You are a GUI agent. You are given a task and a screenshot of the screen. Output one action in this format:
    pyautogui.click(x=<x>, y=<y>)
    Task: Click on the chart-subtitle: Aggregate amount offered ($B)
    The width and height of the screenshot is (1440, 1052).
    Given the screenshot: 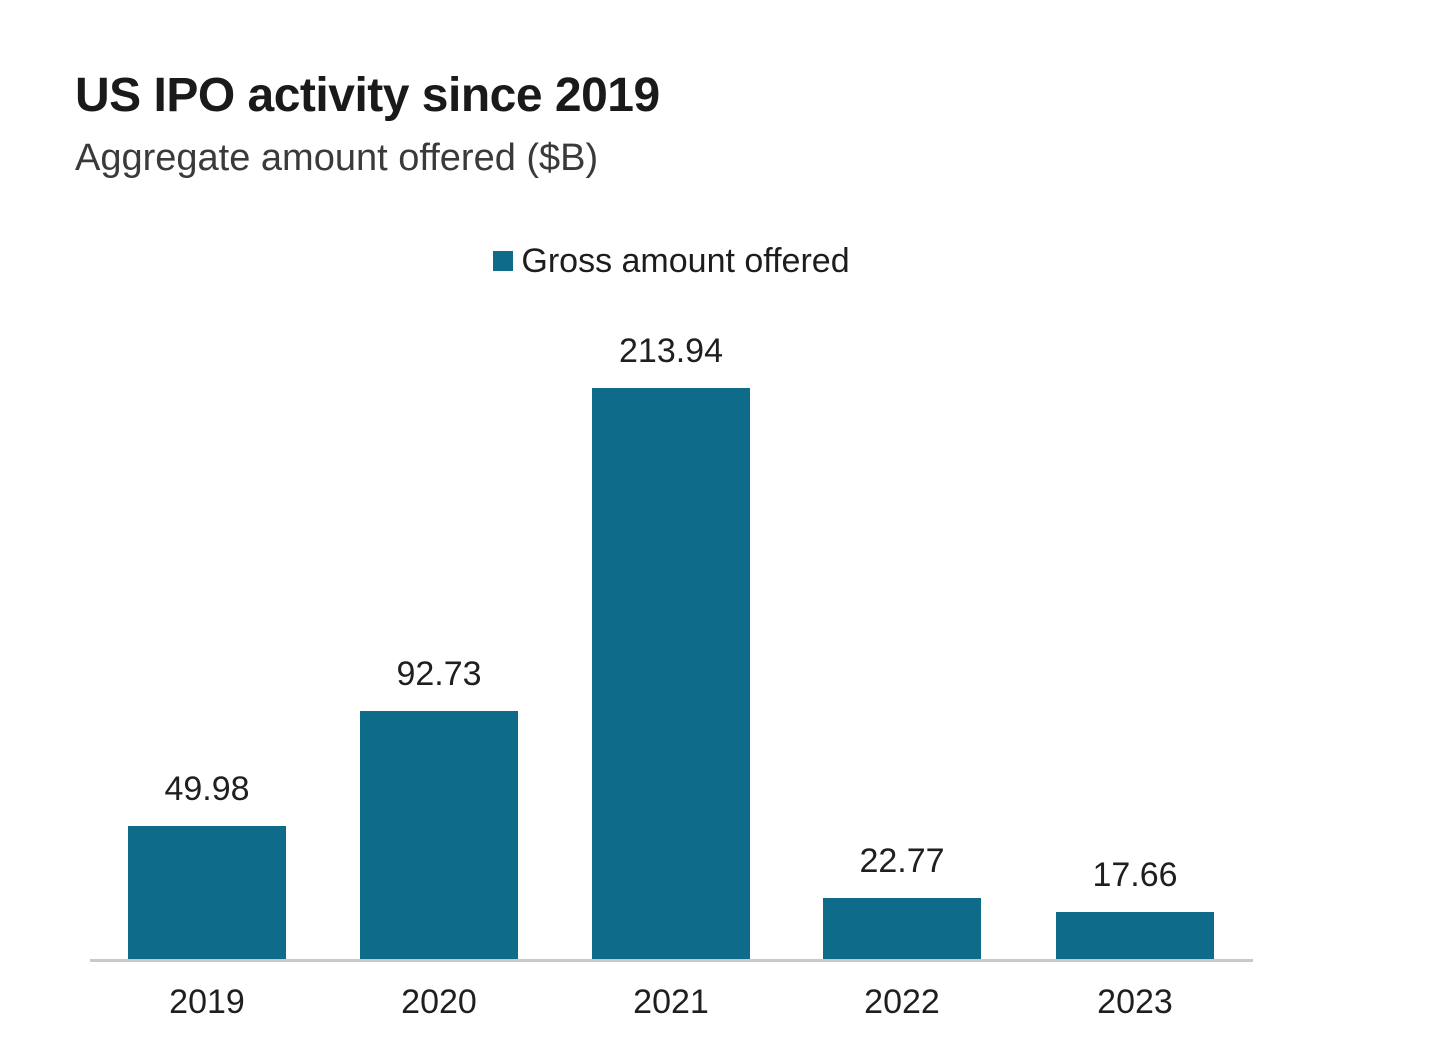 What is the action you would take?
    pyautogui.click(x=337, y=158)
    